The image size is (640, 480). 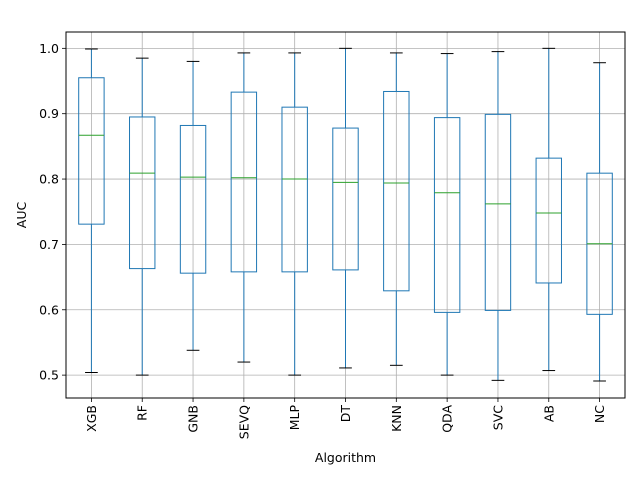 I want to click on x-tick-label: DT, so click(x=345, y=414).